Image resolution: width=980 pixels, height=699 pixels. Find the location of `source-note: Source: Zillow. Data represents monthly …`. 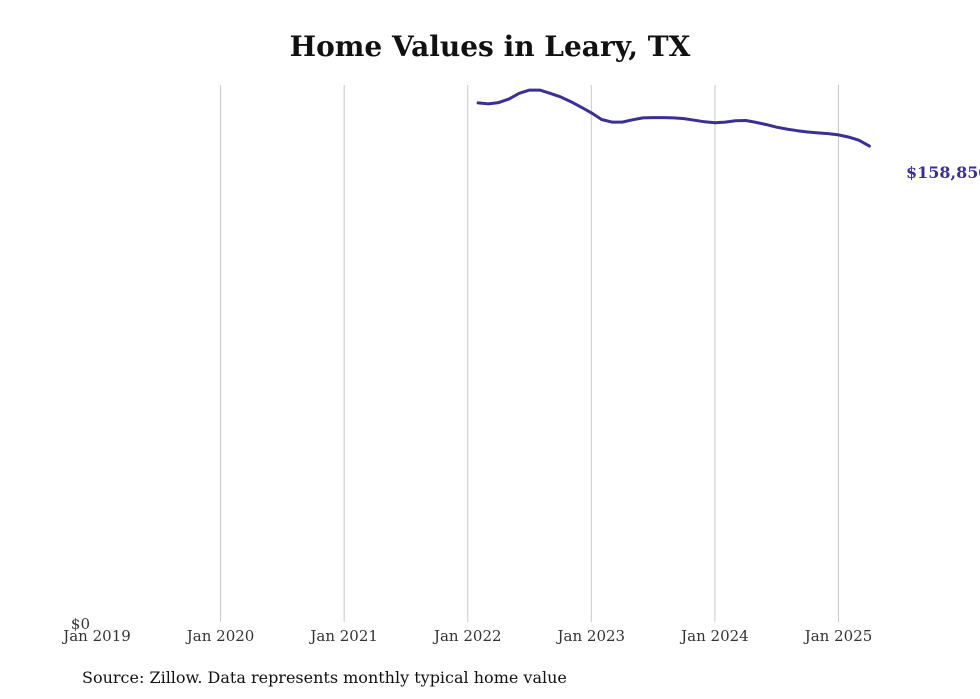

source-note: Source: Zillow. Data represents monthly … is located at coordinates (324, 677).